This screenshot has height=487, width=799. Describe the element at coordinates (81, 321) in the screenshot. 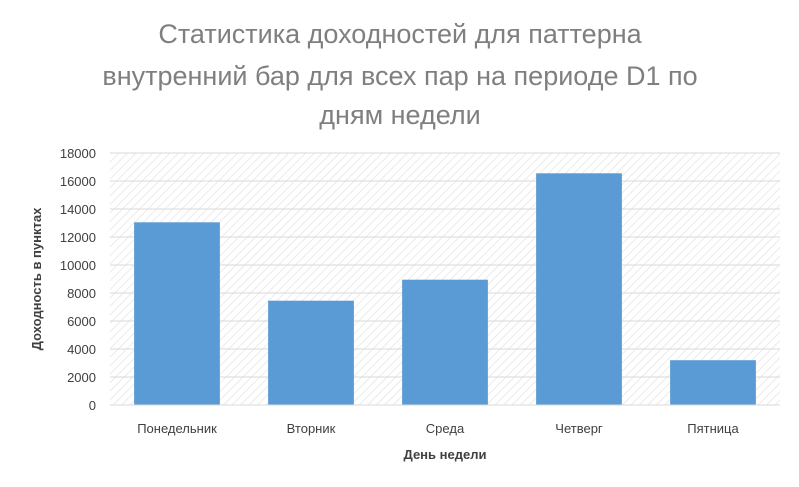

I see `y-tick-label: 6000` at that location.